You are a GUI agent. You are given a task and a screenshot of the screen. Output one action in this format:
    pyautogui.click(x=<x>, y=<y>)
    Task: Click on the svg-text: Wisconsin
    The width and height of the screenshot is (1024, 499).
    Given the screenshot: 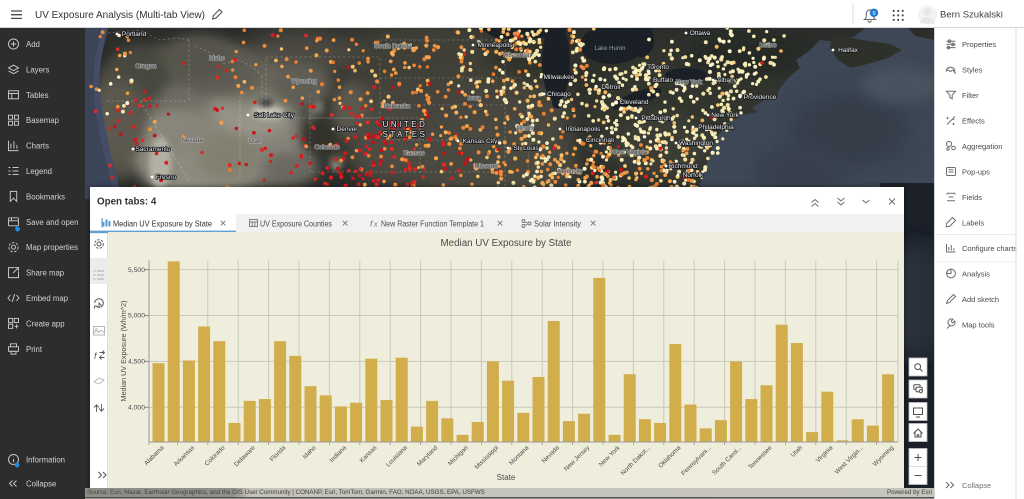 What is the action you would take?
    pyautogui.click(x=517, y=55)
    